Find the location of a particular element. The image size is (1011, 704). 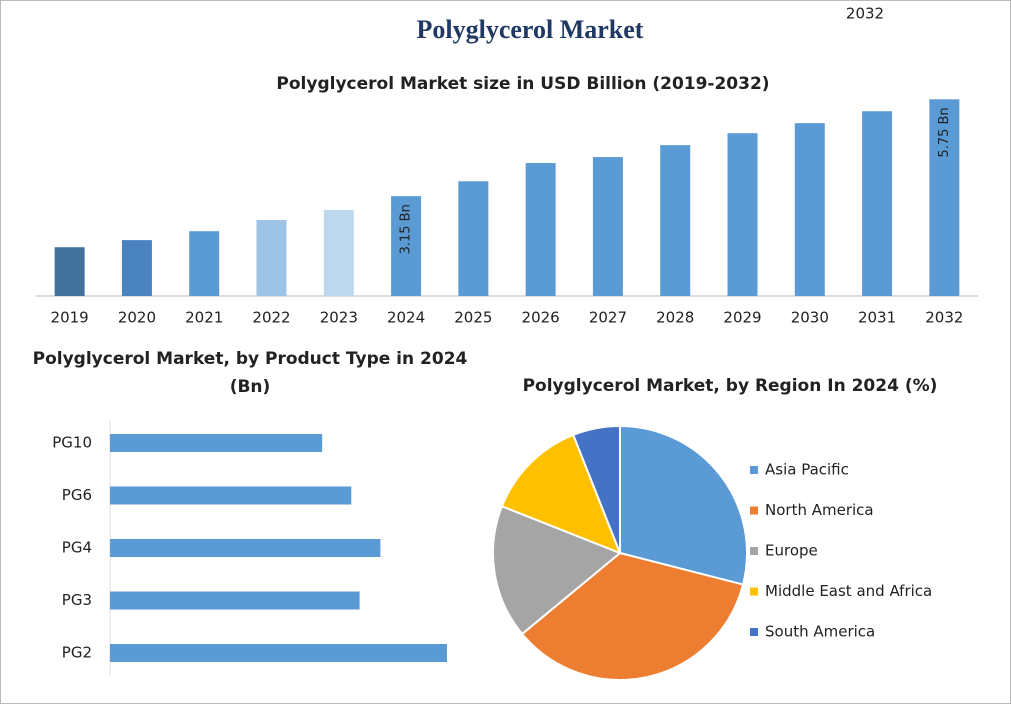

x-tick-label: 2023 is located at coordinates (339, 318).